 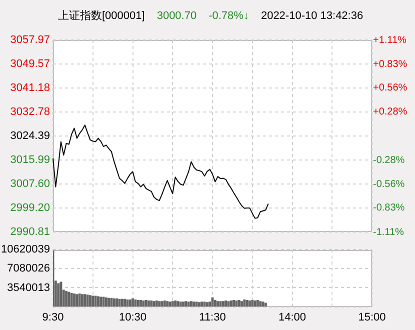 I want to click on y2-tick-label: -0.28%, so click(x=389, y=160).